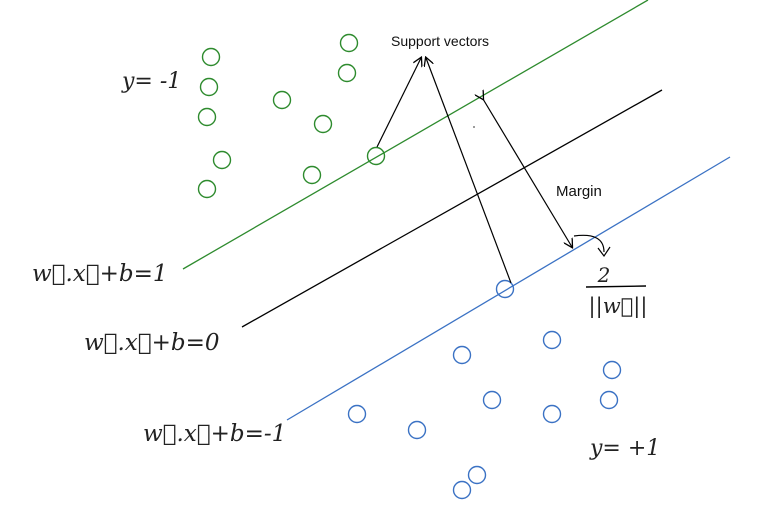 The width and height of the screenshot is (758, 512). I want to click on margin-formula-fraction-bar, so click(616, 286).